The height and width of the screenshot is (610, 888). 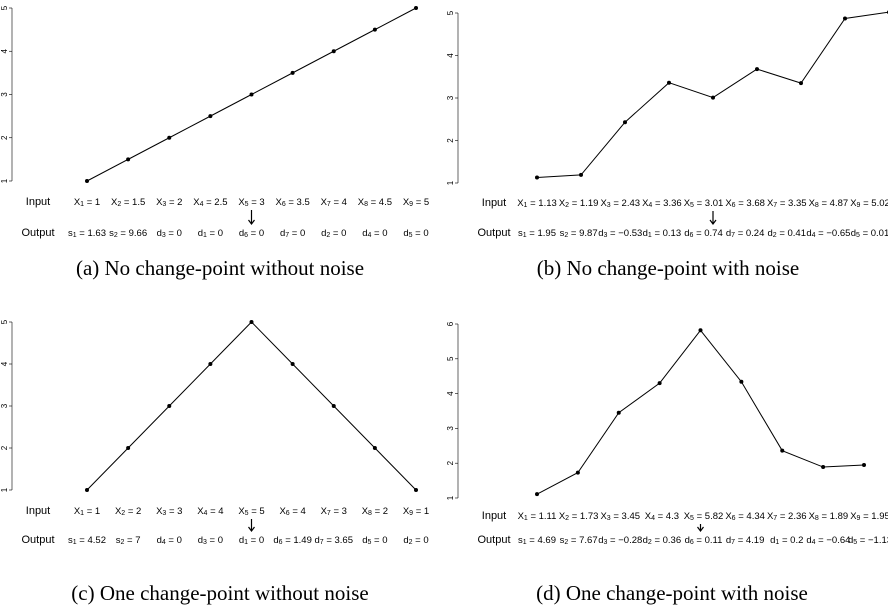 I want to click on output-value: d5 = −1.13, so click(x=868, y=540).